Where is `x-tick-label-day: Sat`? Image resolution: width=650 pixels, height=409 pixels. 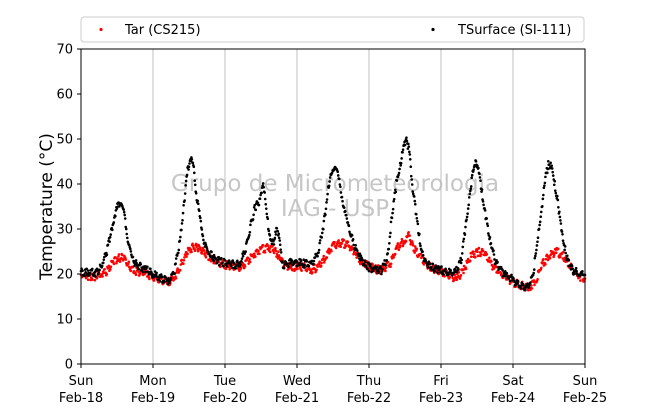 x-tick-label-day: Sat is located at coordinates (512, 381).